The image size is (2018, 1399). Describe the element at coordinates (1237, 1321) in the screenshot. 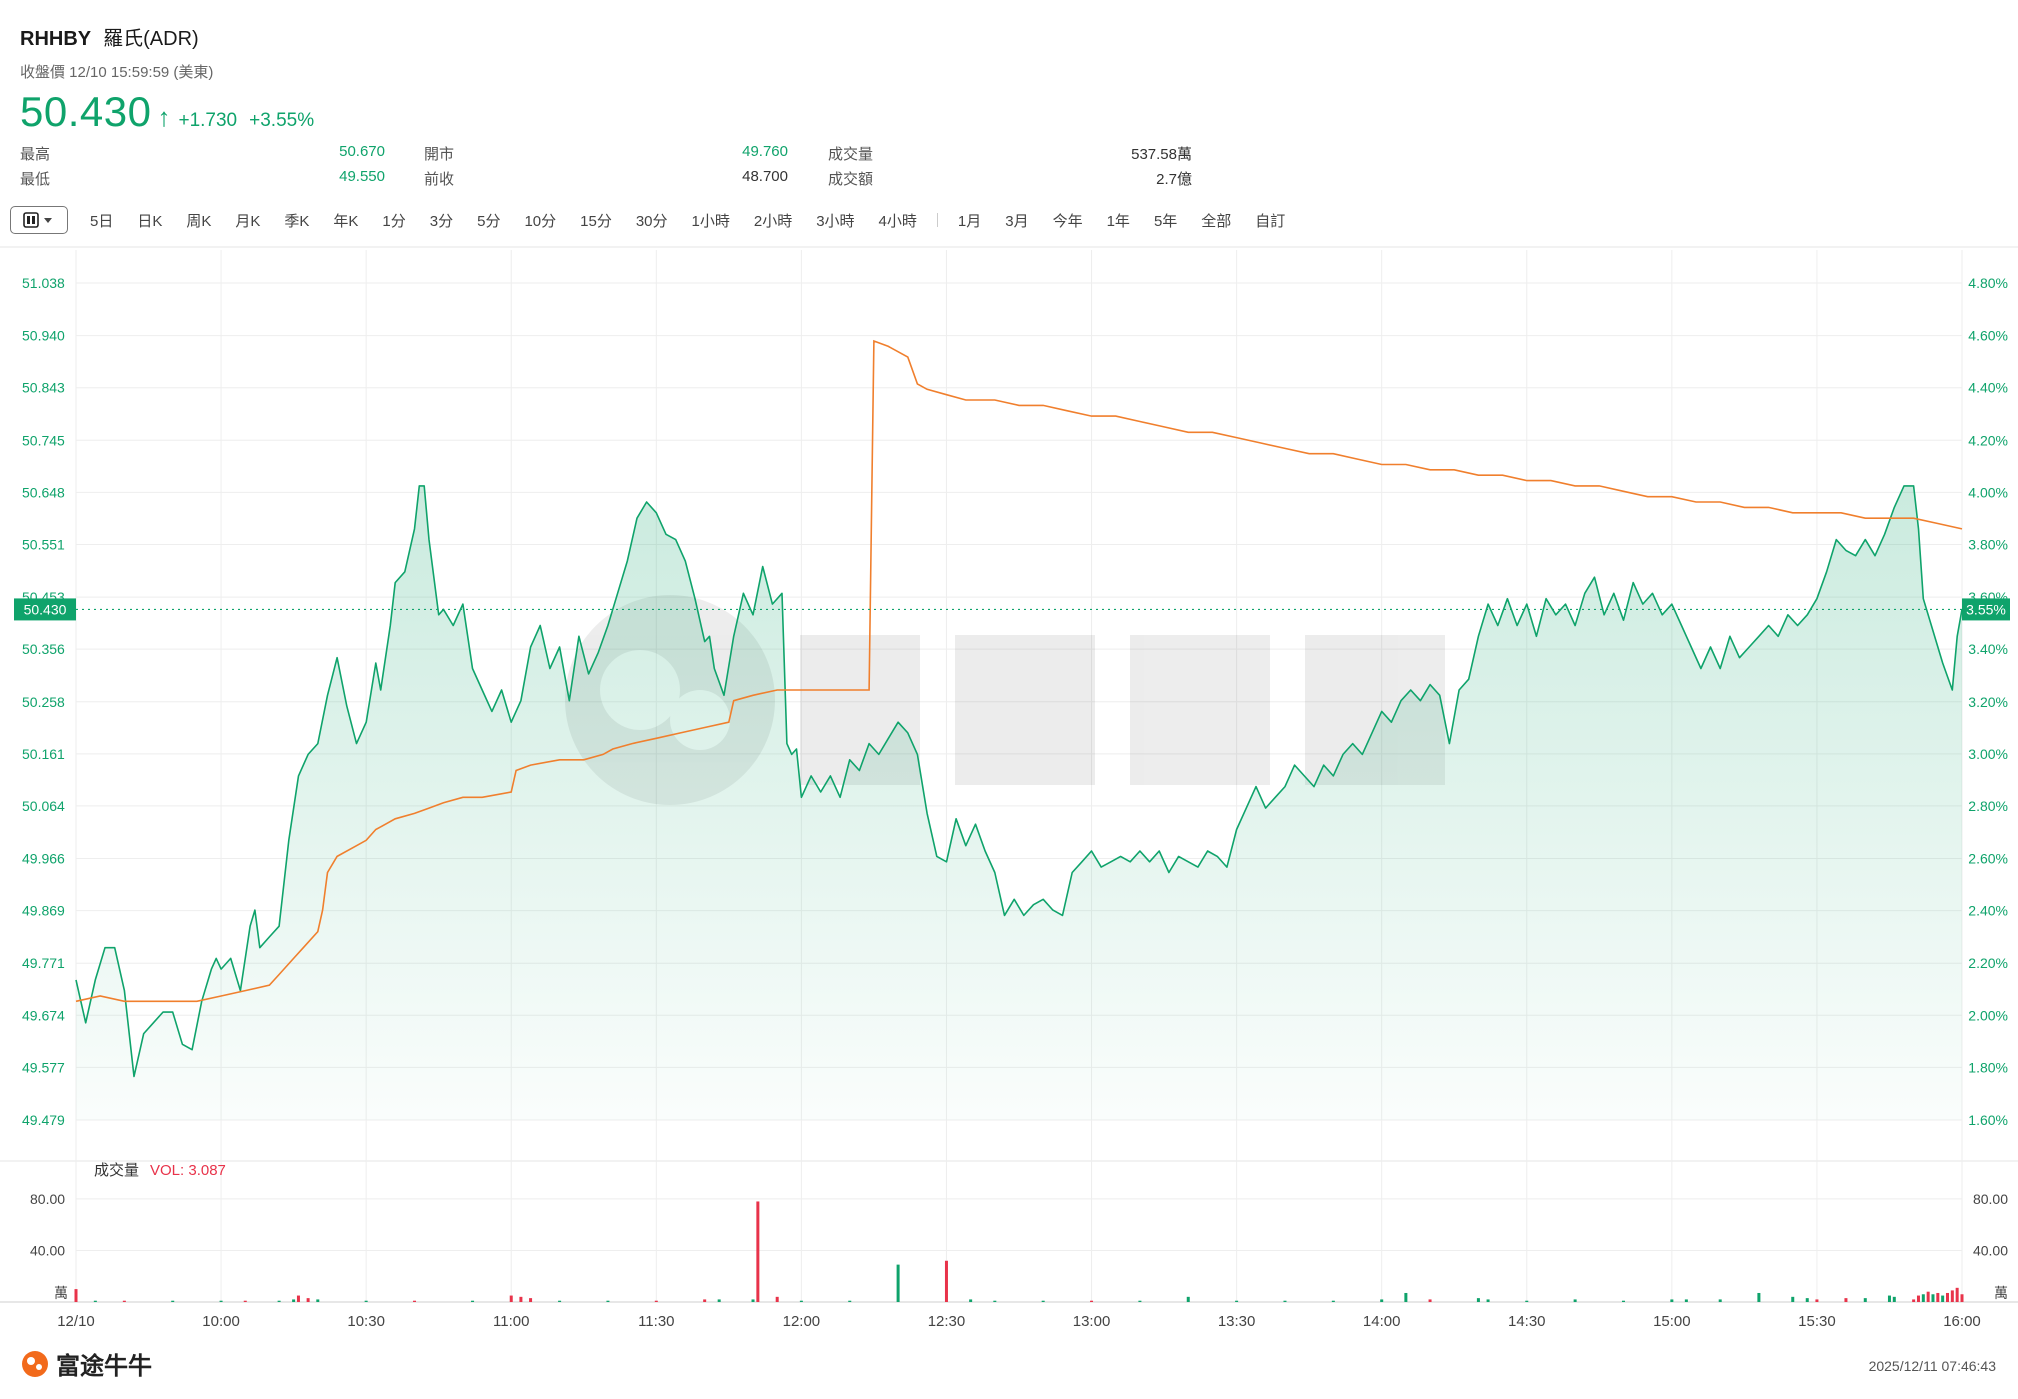

I see `x-tick-label: 13:30` at that location.